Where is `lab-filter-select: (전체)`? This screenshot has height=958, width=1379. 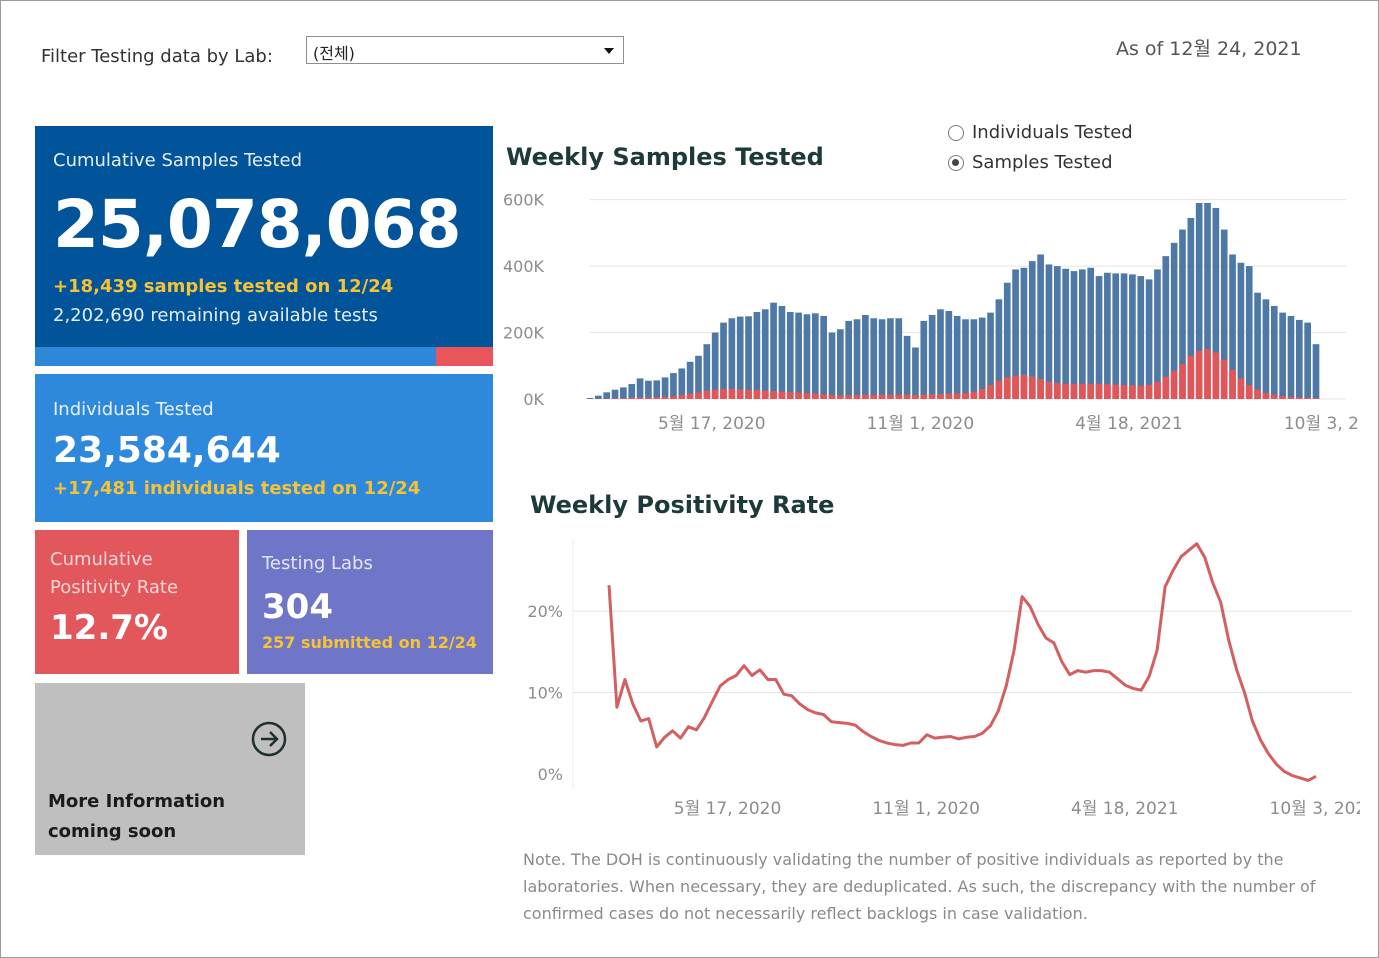 lab-filter-select: (전체) is located at coordinates (465, 50).